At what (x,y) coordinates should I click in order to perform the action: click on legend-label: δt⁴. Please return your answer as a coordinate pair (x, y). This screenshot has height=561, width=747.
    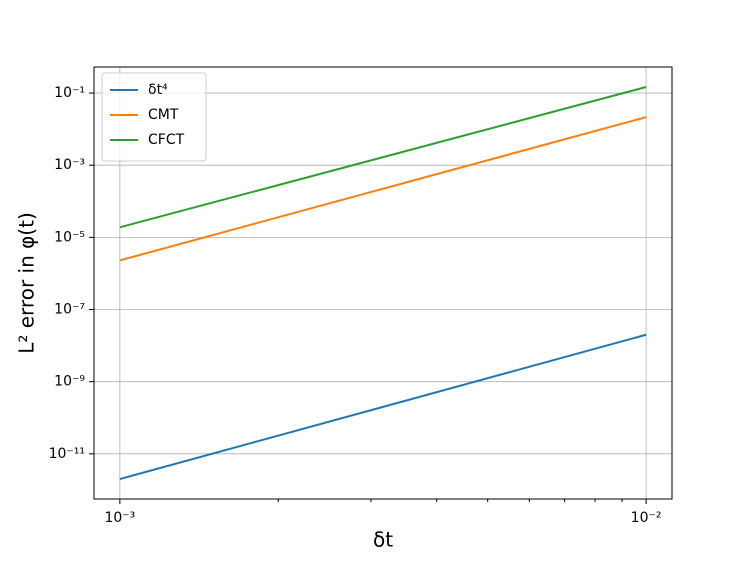
    Looking at the image, I should click on (158, 90).